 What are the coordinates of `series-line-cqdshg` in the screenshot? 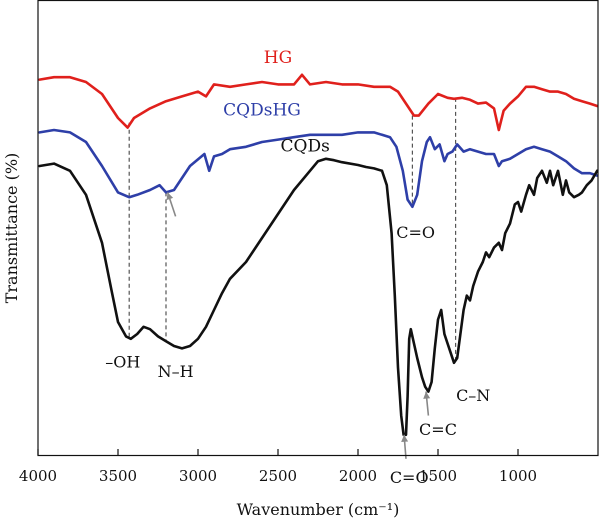 It's located at (318, 168).